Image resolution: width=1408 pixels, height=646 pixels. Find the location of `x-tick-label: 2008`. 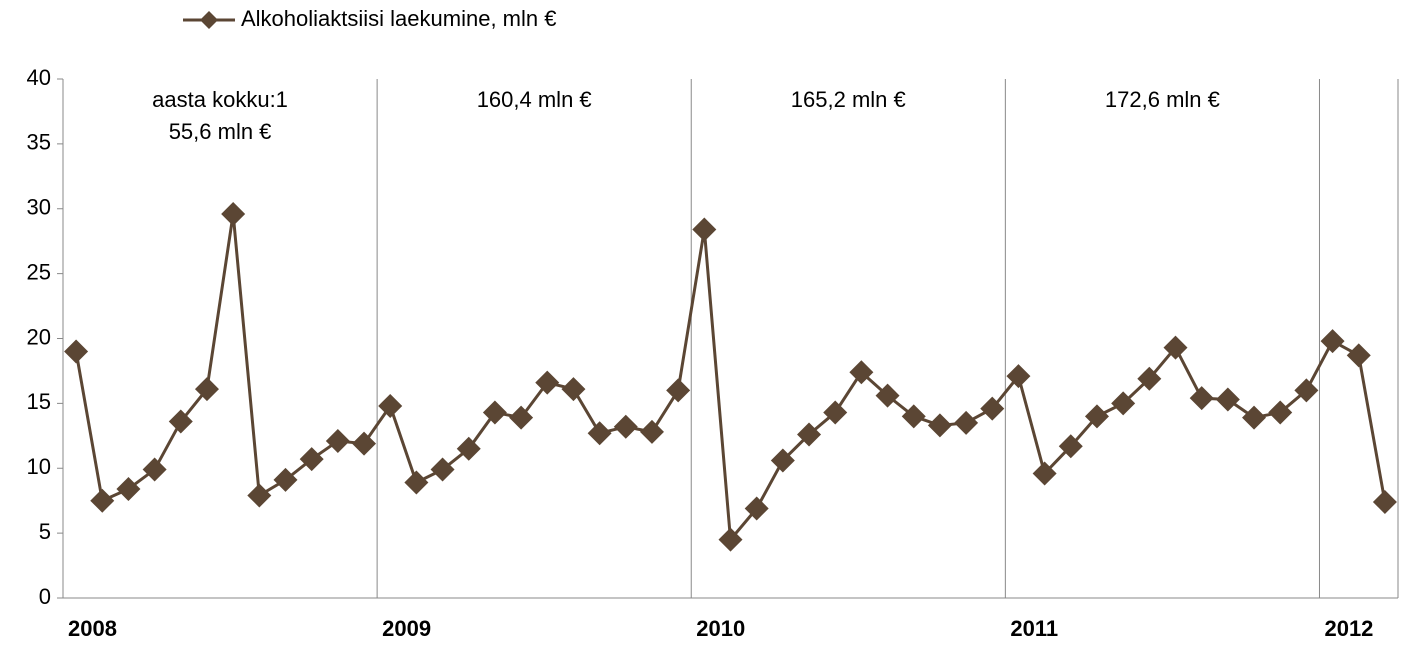

x-tick-label: 2008 is located at coordinates (92, 628).